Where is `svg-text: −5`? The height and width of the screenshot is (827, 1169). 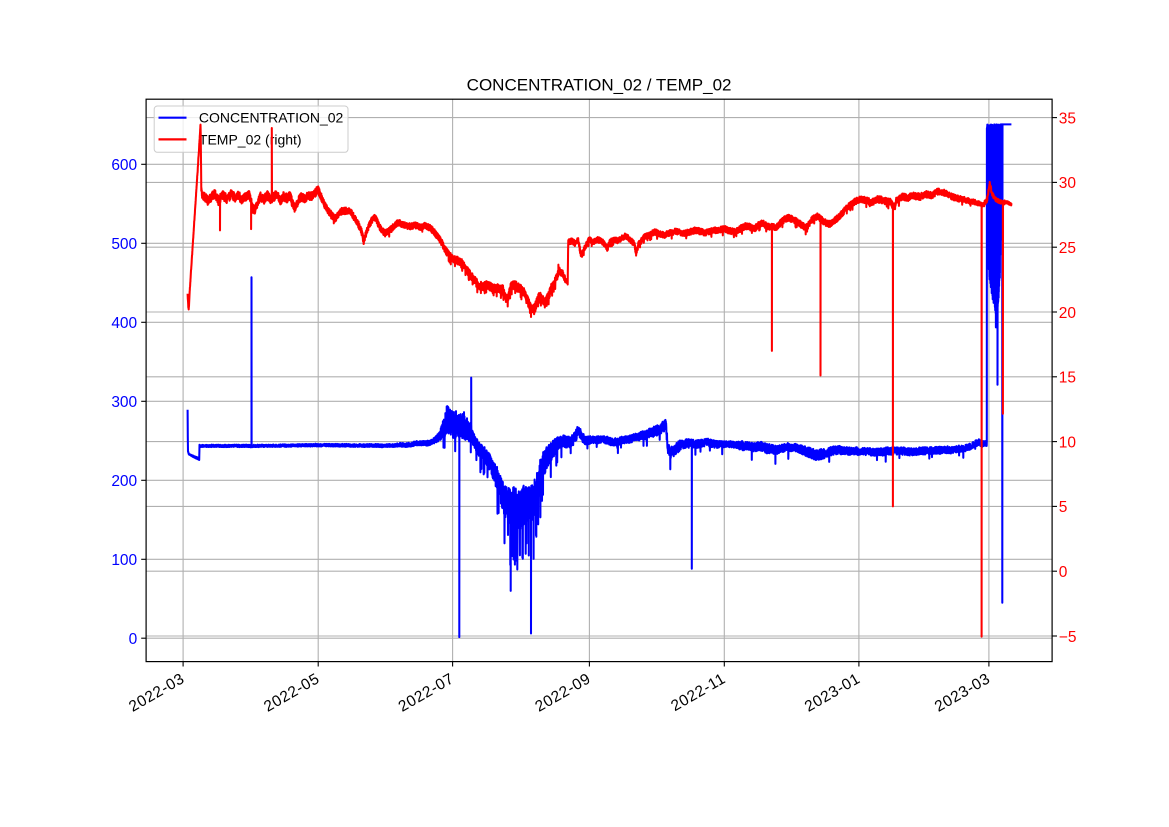 svg-text: −5 is located at coordinates (1068, 637).